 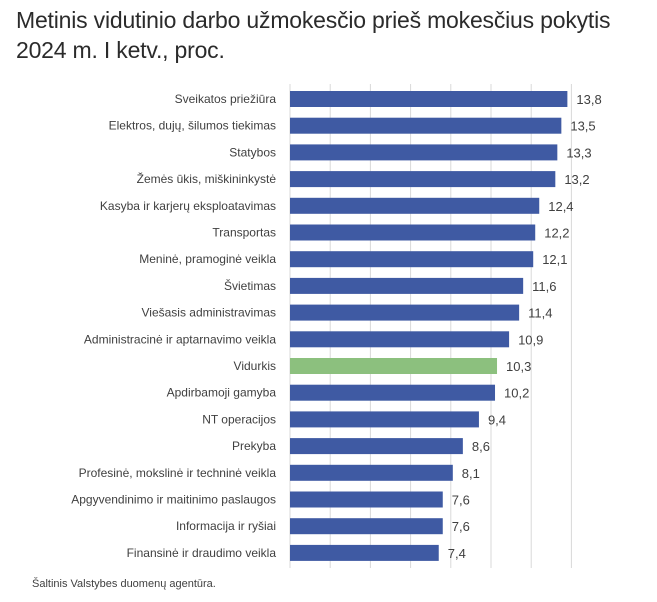 I want to click on value-label: 13,2, so click(x=576, y=179).